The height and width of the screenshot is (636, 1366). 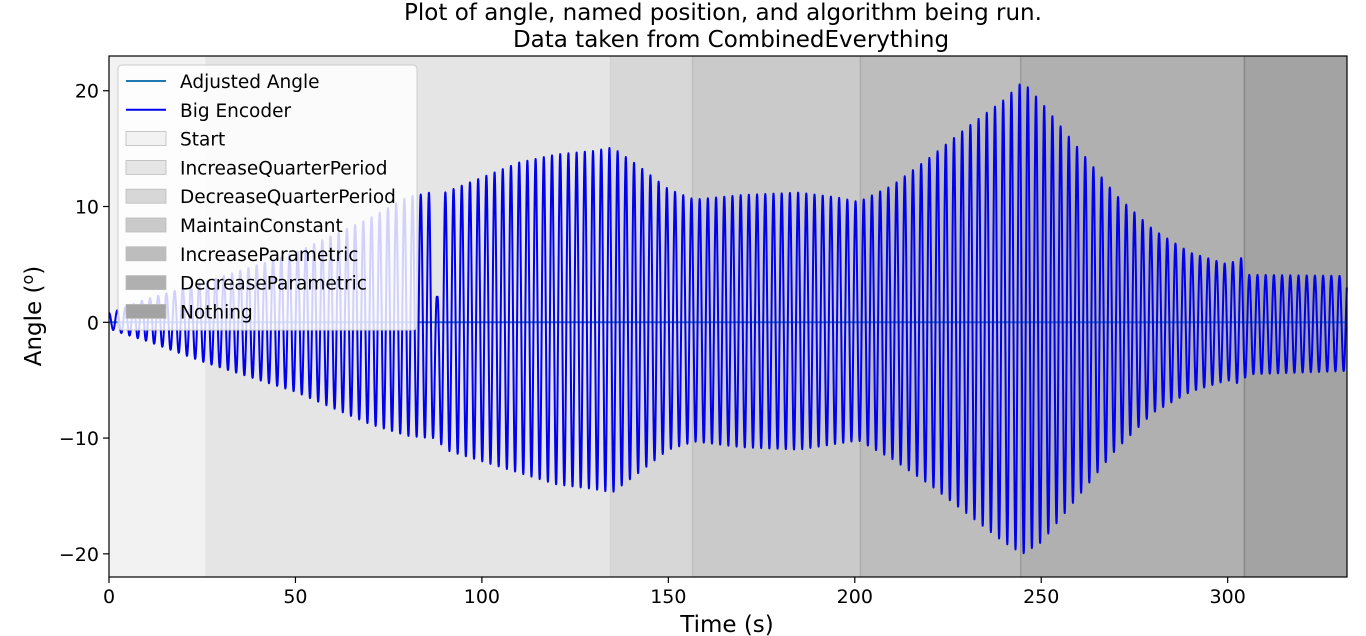 I want to click on legend-label: Adjusted Angle, so click(x=249, y=82).